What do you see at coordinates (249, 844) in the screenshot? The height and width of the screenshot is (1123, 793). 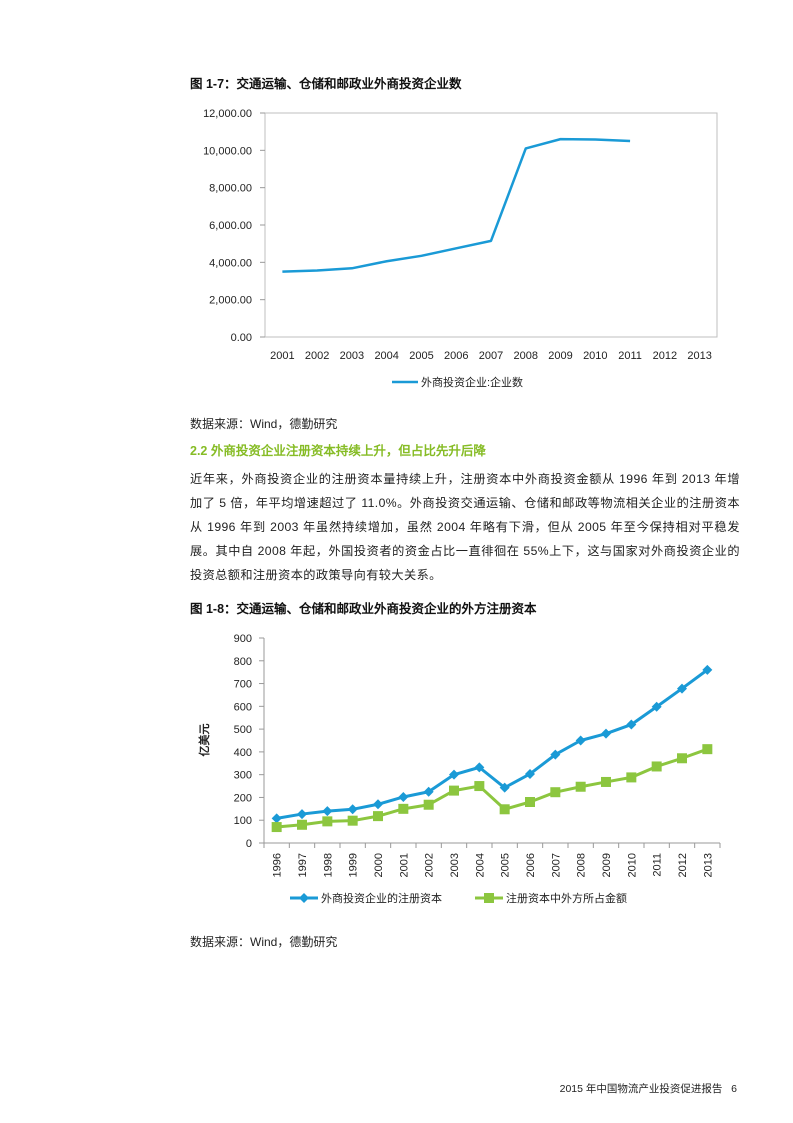 I see `y-tick-label: 0` at bounding box center [249, 844].